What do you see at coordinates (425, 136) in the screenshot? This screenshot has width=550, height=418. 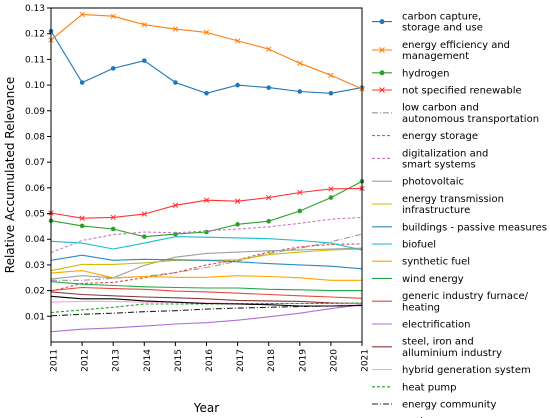 I see `legend-item: energy storage` at bounding box center [425, 136].